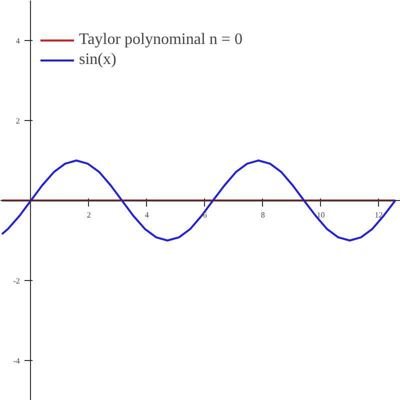 The width and height of the screenshot is (400, 400). I want to click on x-tick-label: 12, so click(378, 215).